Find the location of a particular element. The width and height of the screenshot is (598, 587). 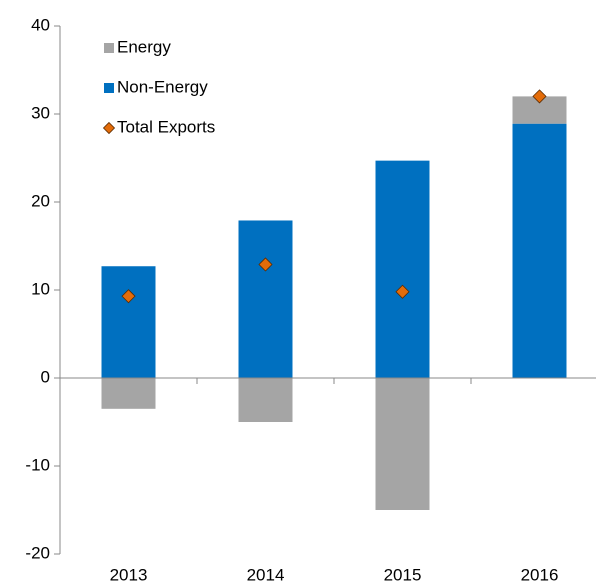

x-tick-label: 2015 is located at coordinates (403, 574).